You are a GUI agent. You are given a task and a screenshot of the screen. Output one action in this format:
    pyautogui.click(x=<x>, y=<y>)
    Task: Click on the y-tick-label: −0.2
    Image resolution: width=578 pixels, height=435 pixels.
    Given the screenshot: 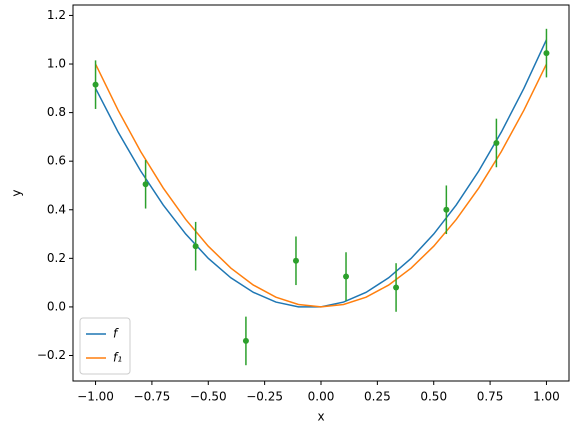 What is the action you would take?
    pyautogui.click(x=51, y=355)
    